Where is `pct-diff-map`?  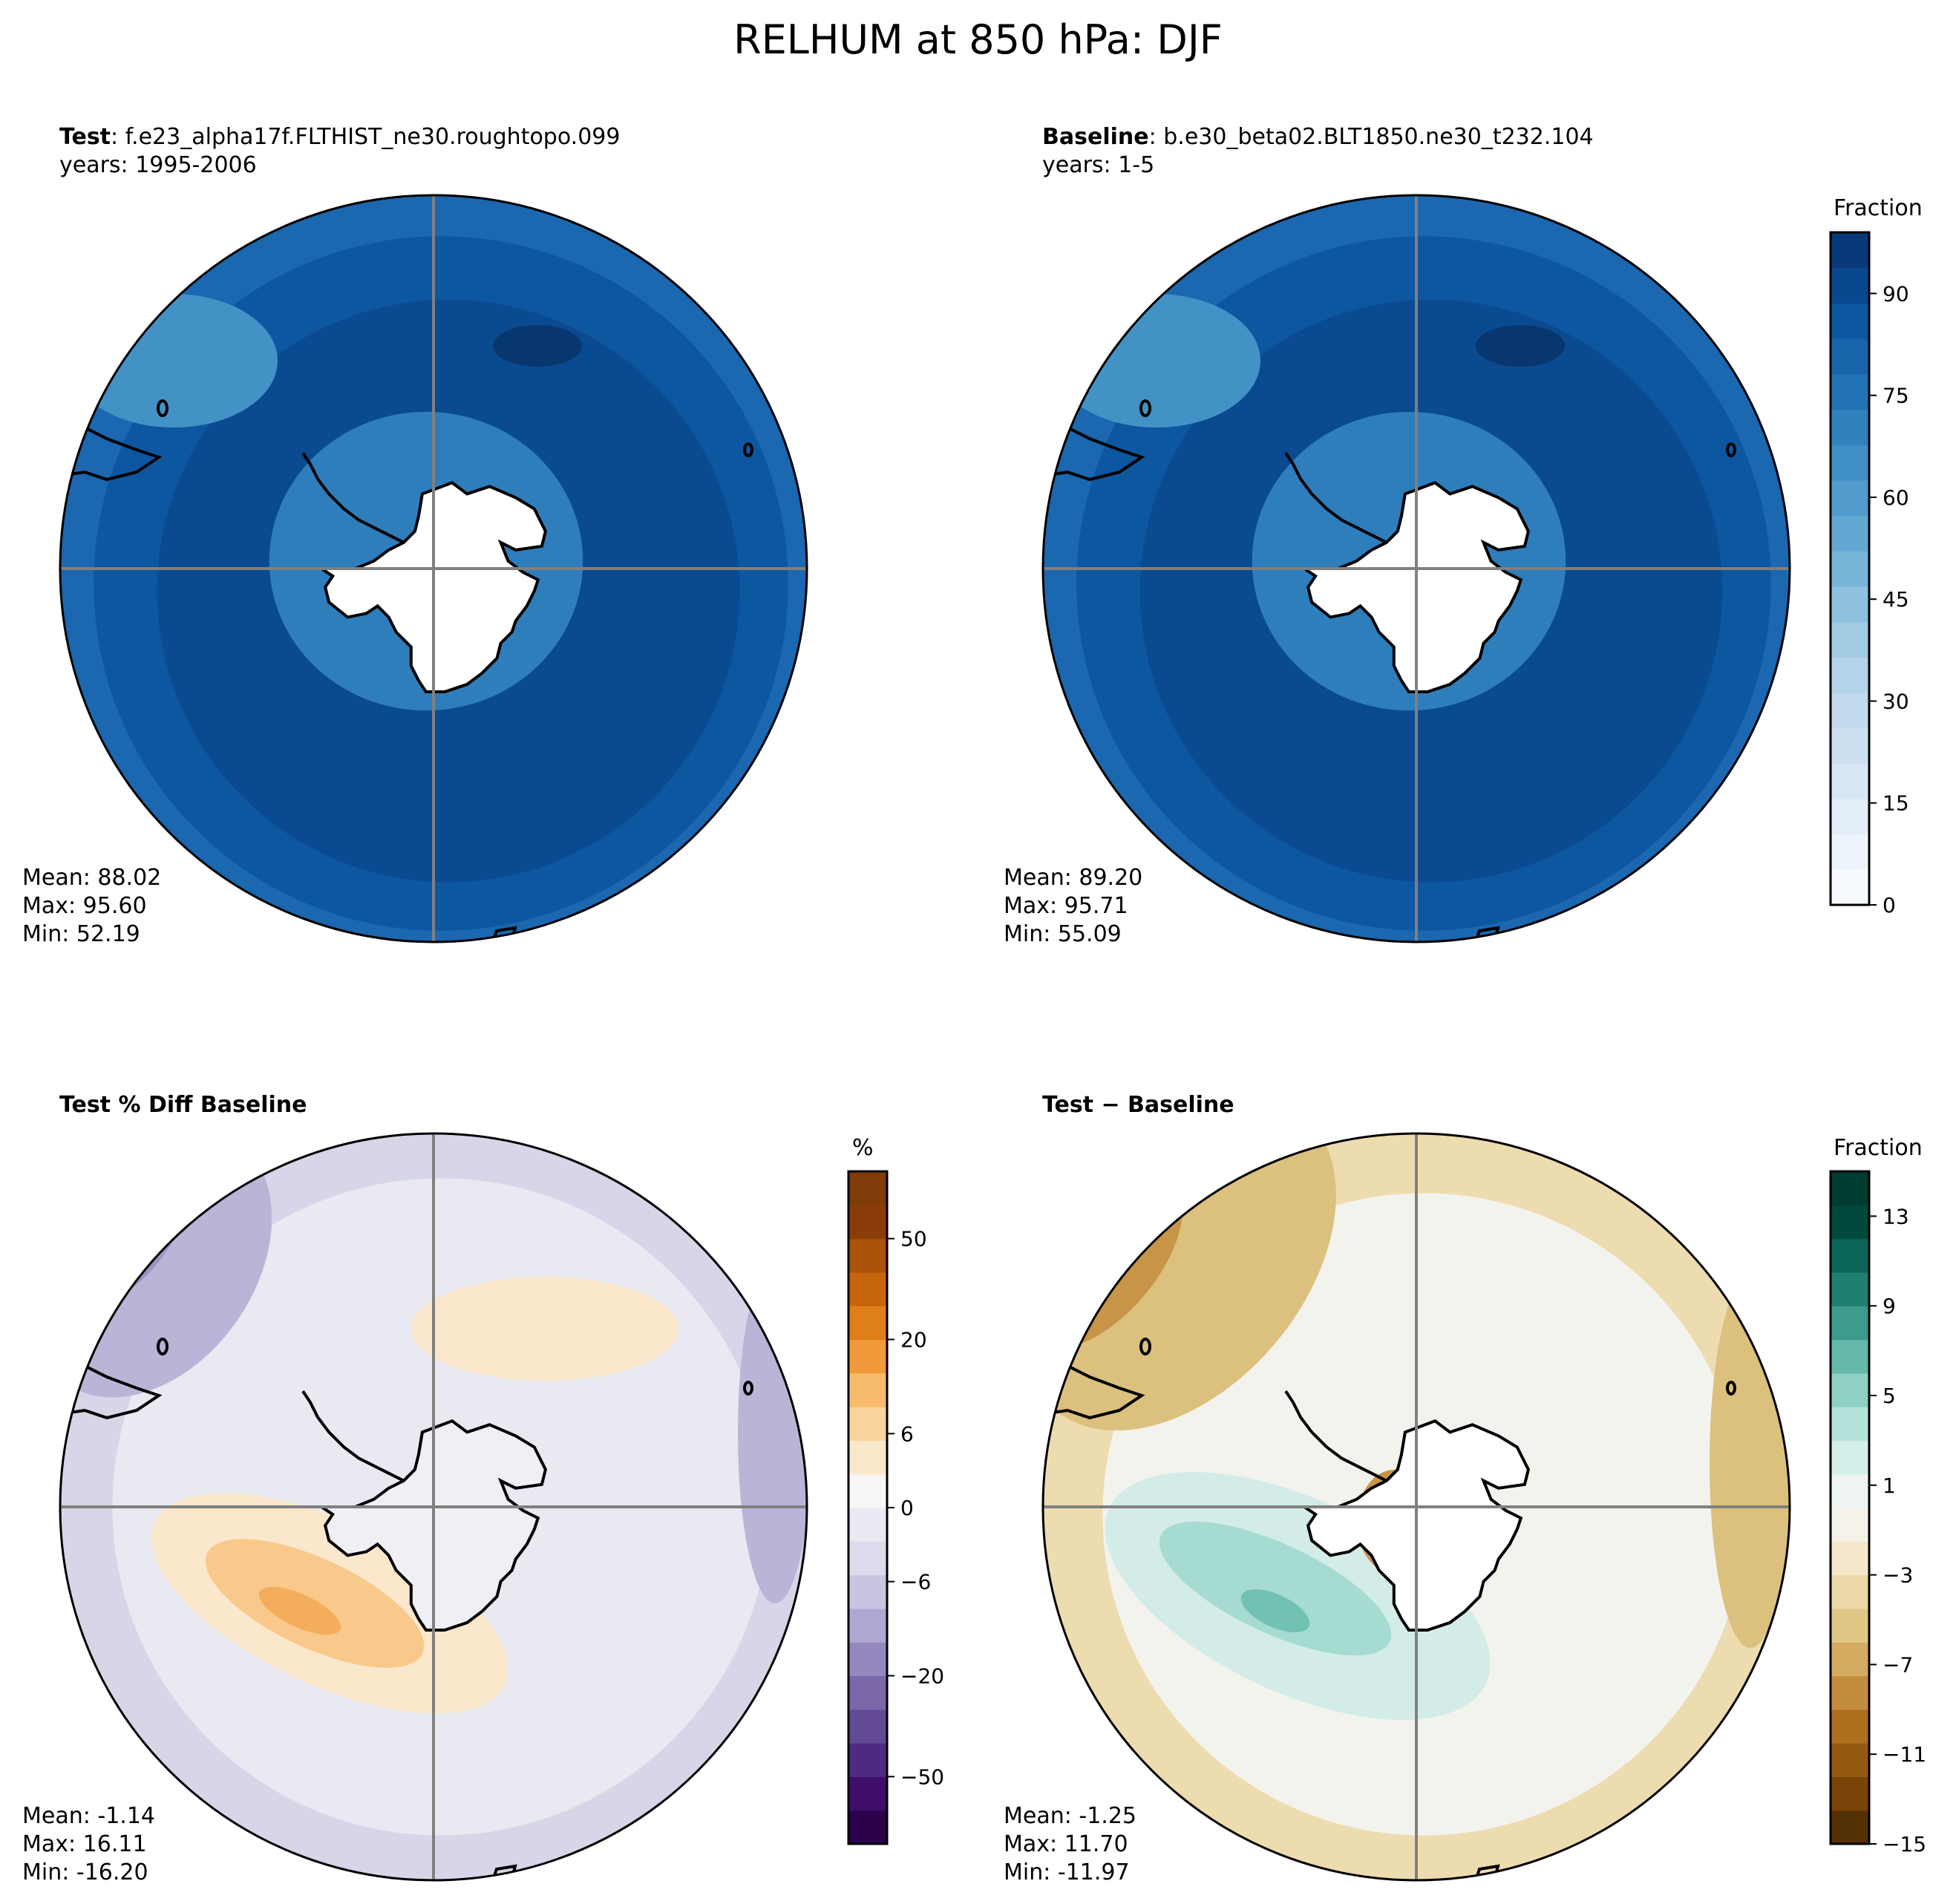
pct-diff-map is located at coordinates (433, 1507).